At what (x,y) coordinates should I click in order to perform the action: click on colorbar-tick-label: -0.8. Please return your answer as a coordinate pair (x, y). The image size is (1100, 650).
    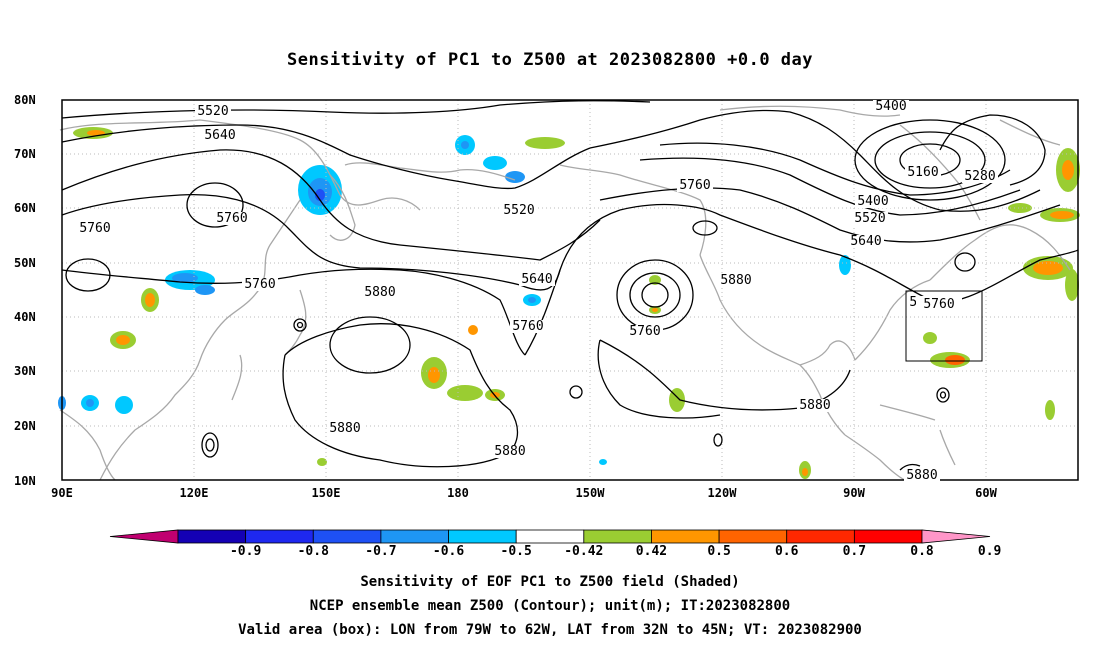
    Looking at the image, I should click on (313, 551).